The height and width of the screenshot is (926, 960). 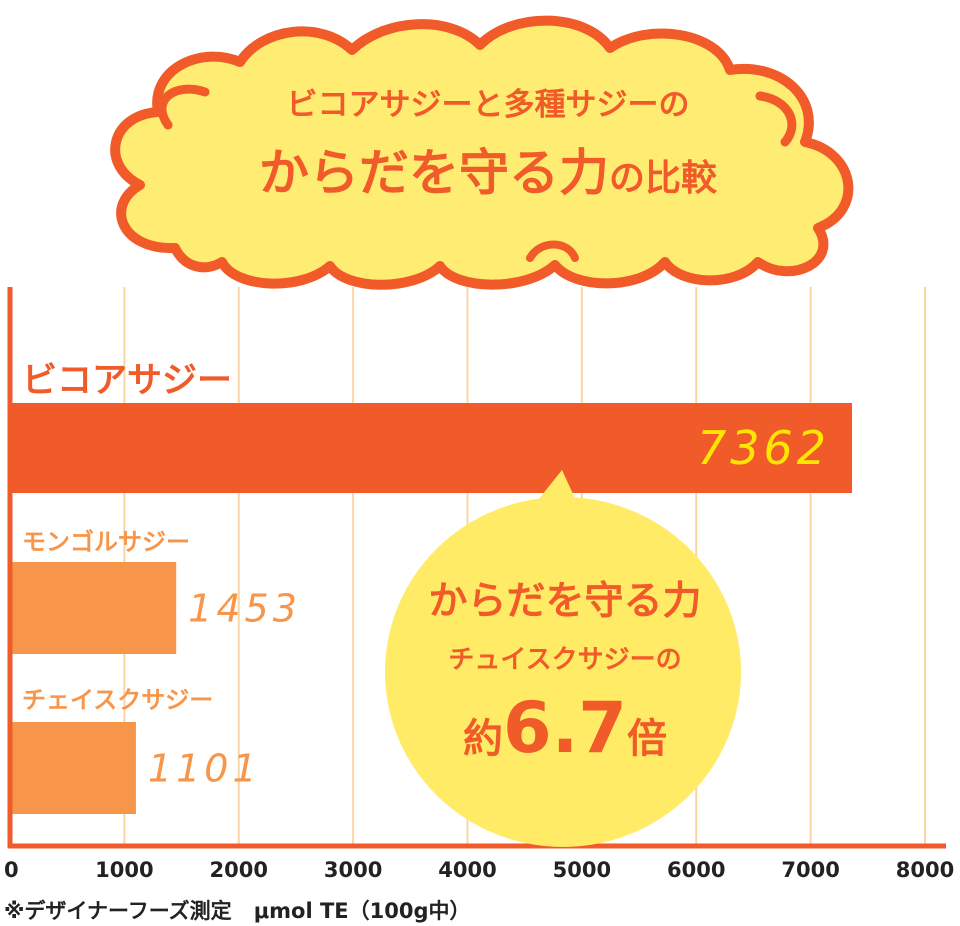 I want to click on x-tick-label-6000: 6000, so click(x=696, y=870).